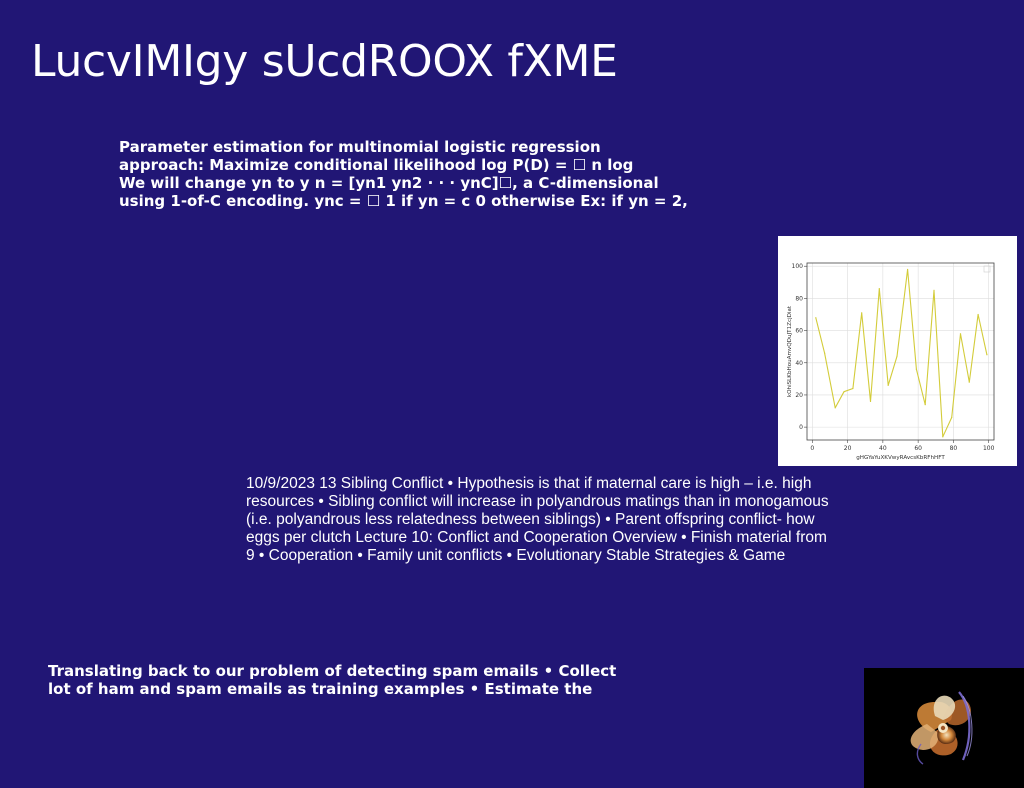 The image size is (1024, 788). What do you see at coordinates (848, 448) in the screenshot?
I see `x-tick-label: 20` at bounding box center [848, 448].